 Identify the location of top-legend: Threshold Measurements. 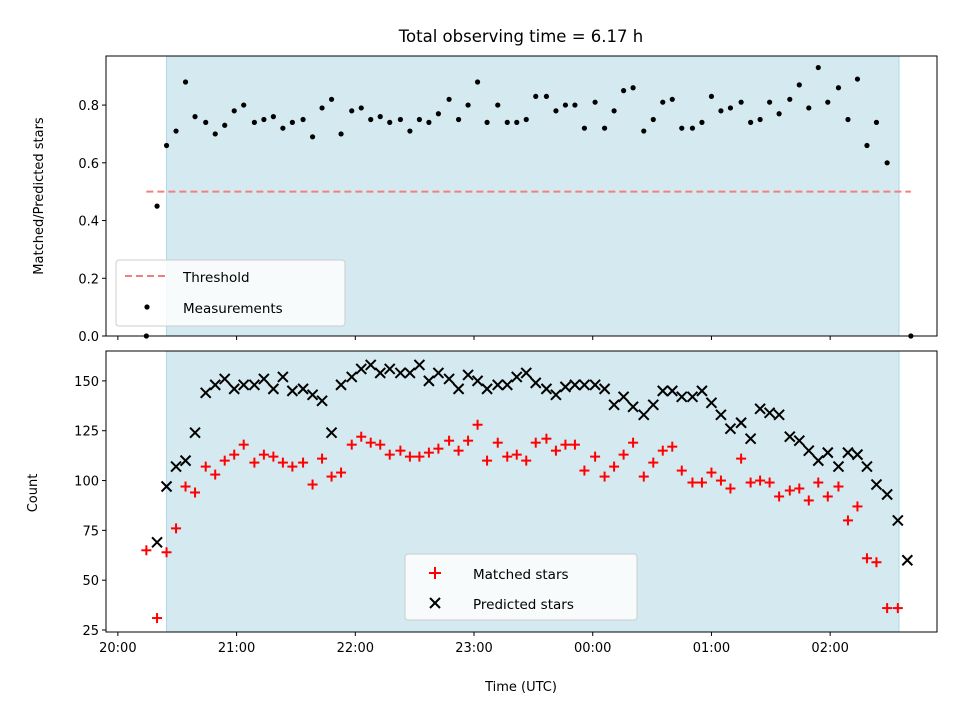
(230, 293).